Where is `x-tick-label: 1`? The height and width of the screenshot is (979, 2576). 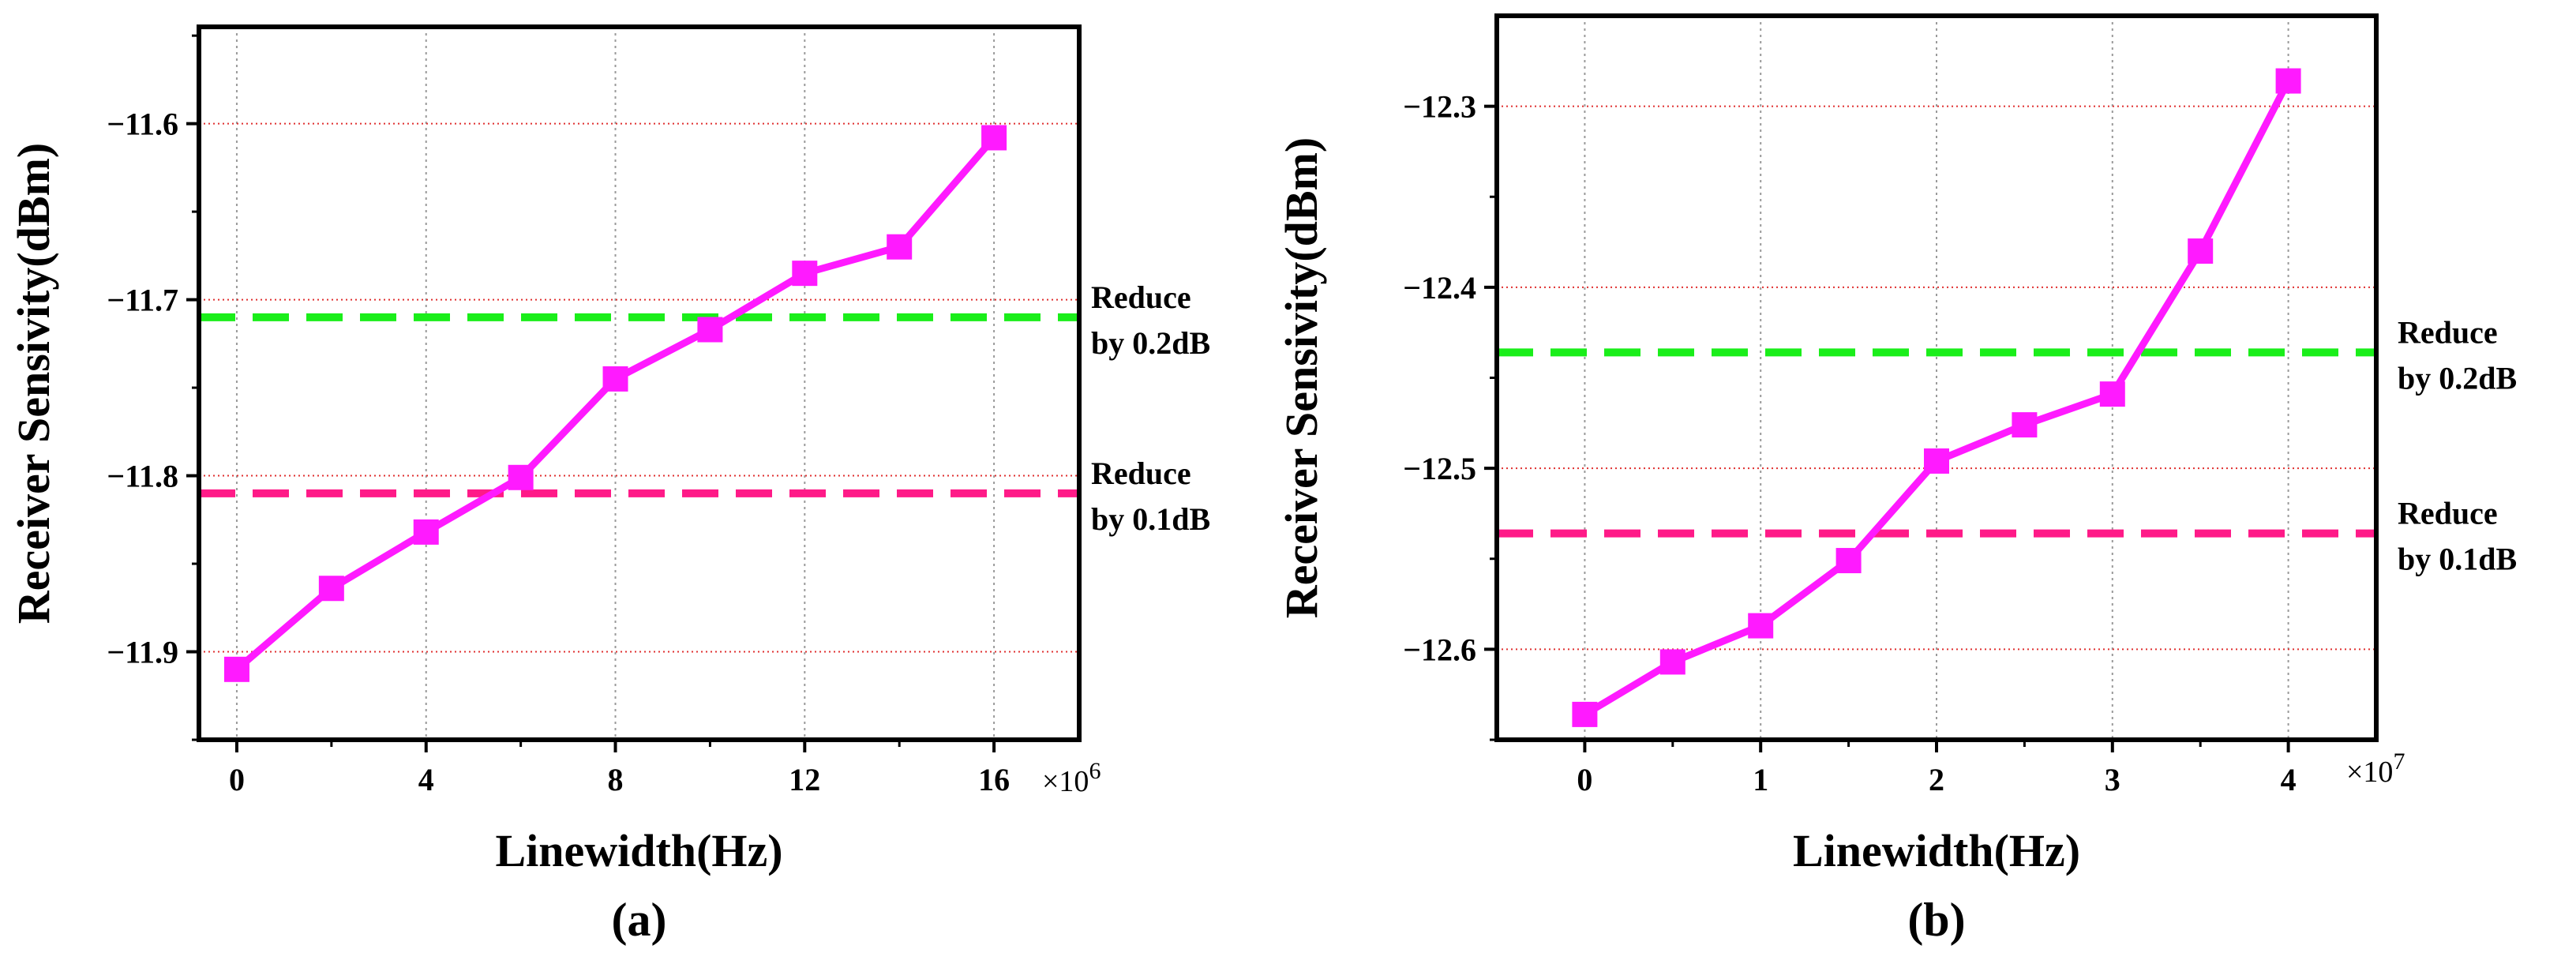
x-tick-label: 1 is located at coordinates (1760, 780).